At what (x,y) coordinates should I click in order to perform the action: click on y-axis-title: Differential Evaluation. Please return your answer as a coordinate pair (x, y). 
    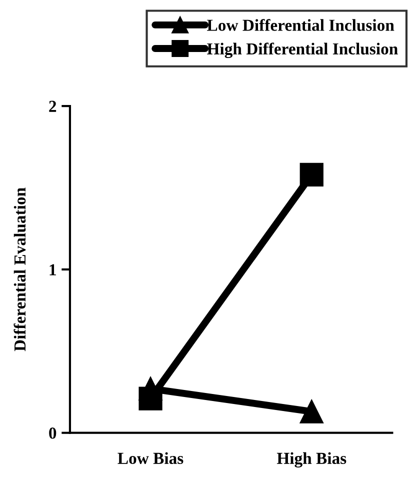
    Looking at the image, I should click on (20, 270).